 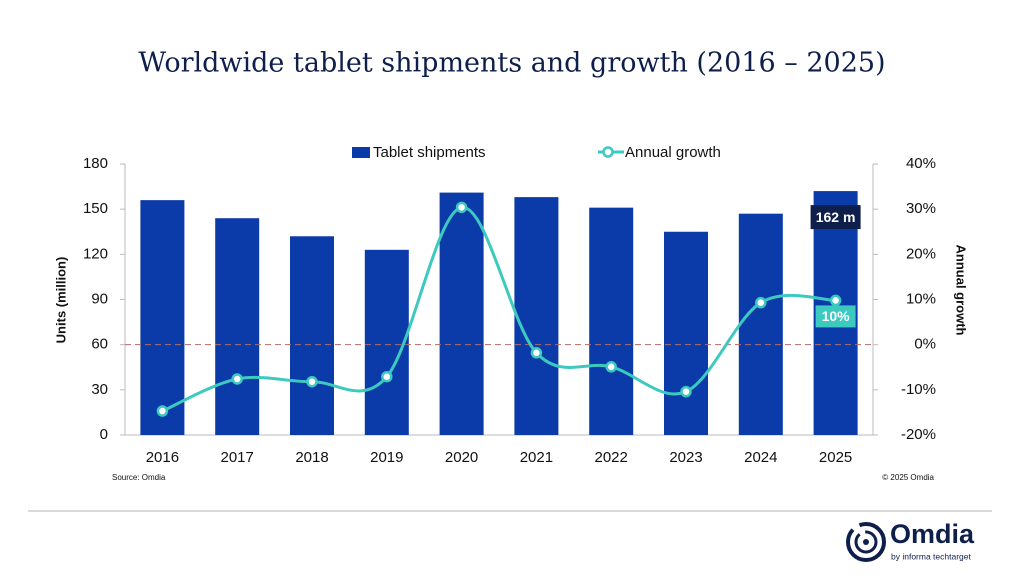 What do you see at coordinates (961, 290) in the screenshot?
I see `y2-axis-label: Annual growth` at bounding box center [961, 290].